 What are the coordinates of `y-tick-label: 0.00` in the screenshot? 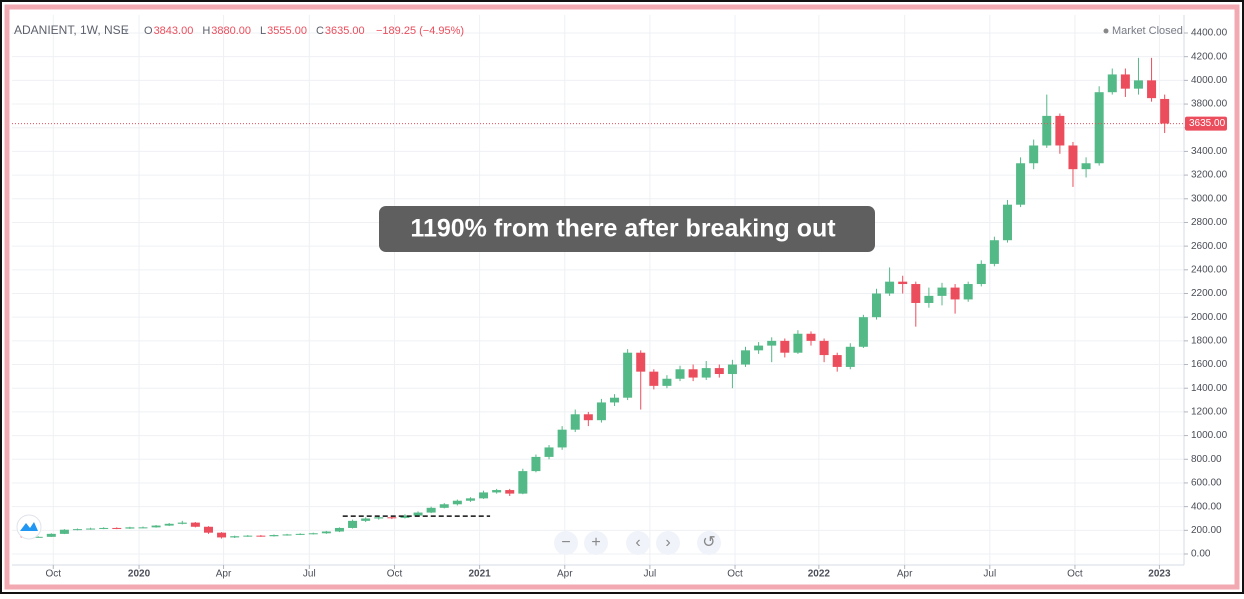 It's located at (1201, 554).